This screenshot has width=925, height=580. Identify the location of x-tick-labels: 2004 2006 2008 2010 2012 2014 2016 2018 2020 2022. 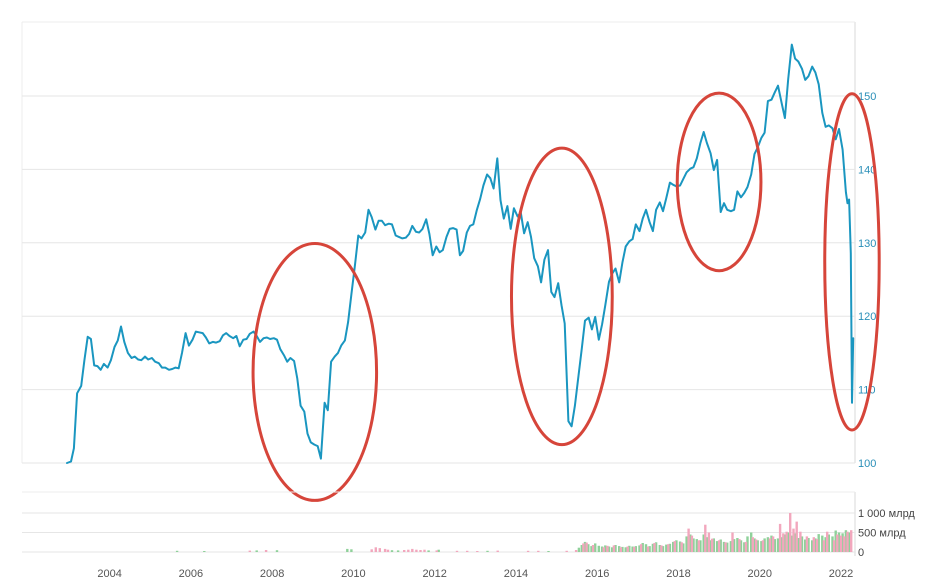
(475, 574).